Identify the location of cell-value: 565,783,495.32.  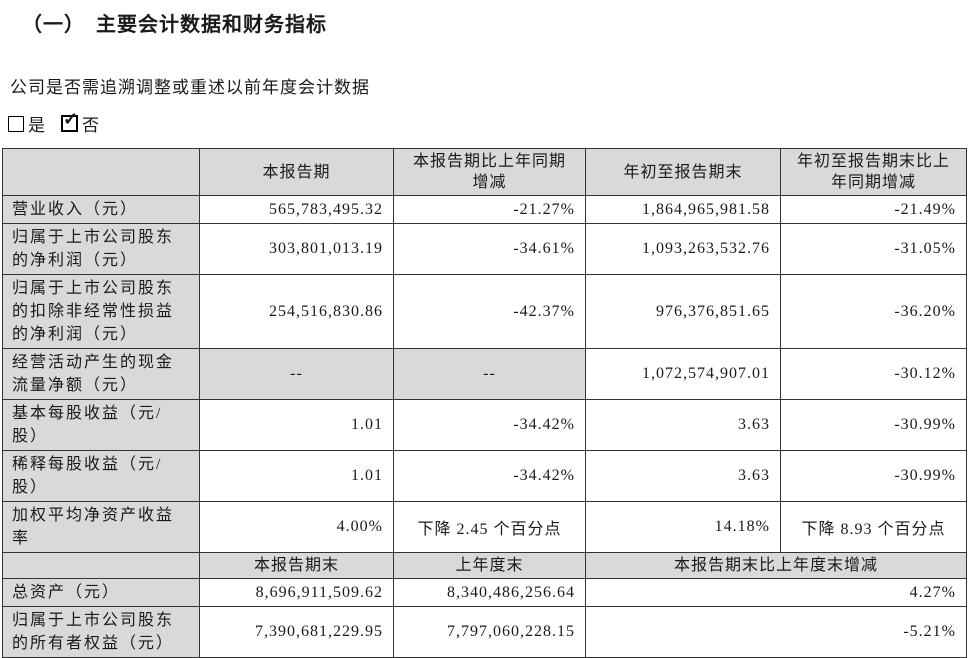
(296, 209).